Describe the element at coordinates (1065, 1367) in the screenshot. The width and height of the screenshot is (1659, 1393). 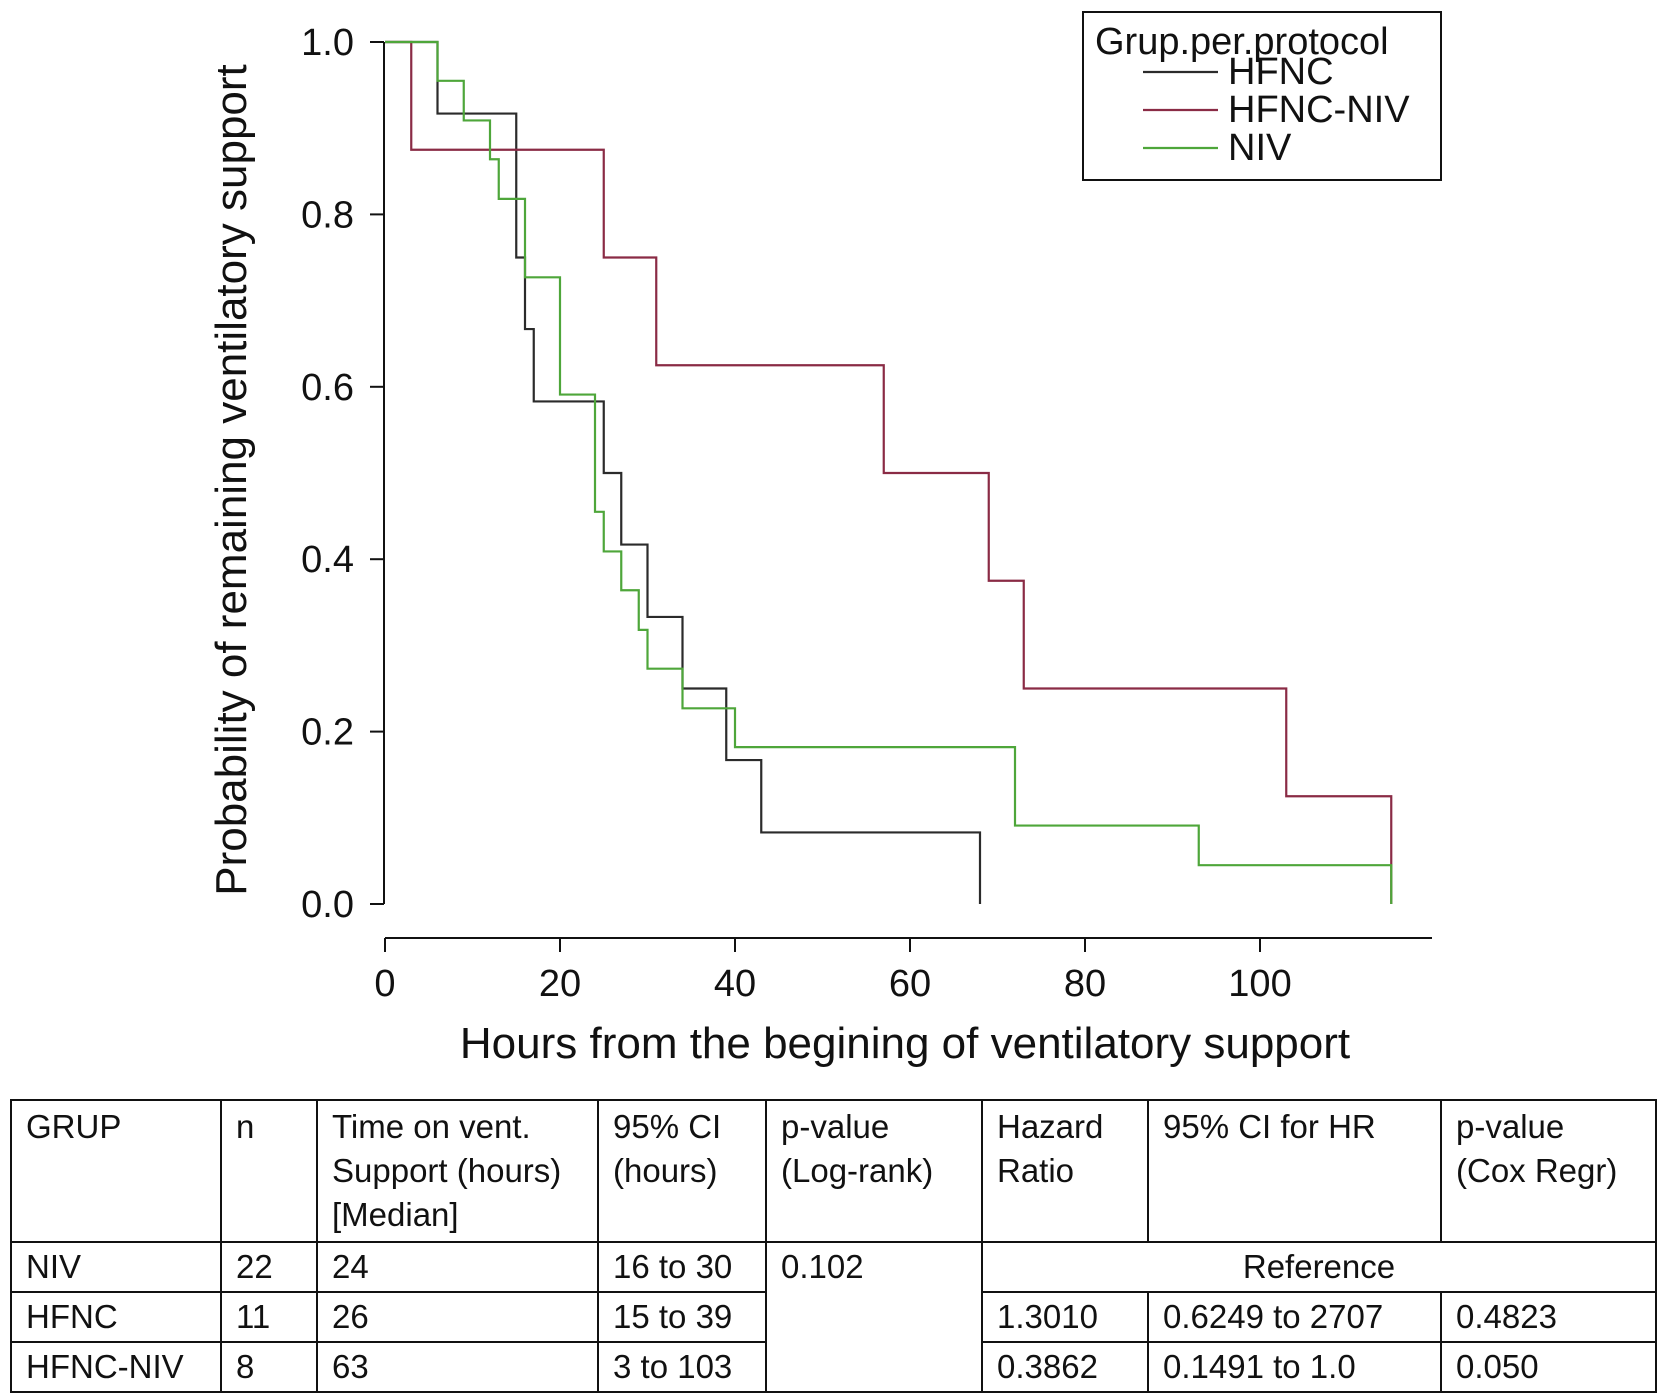
I see `cell-hazard-ratio: 0.3862` at that location.